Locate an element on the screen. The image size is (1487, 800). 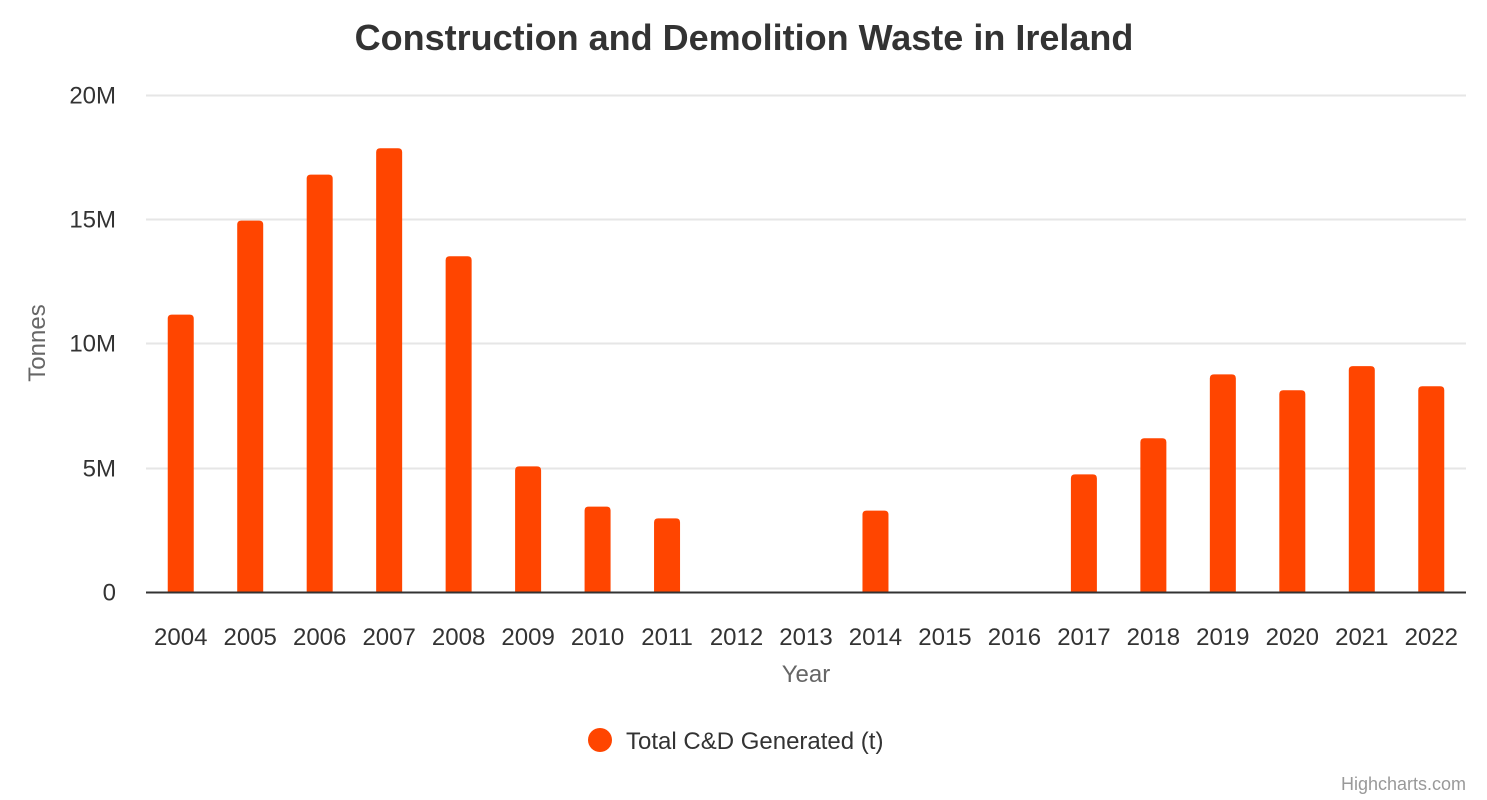
bar-2017 is located at coordinates (1083, 533).